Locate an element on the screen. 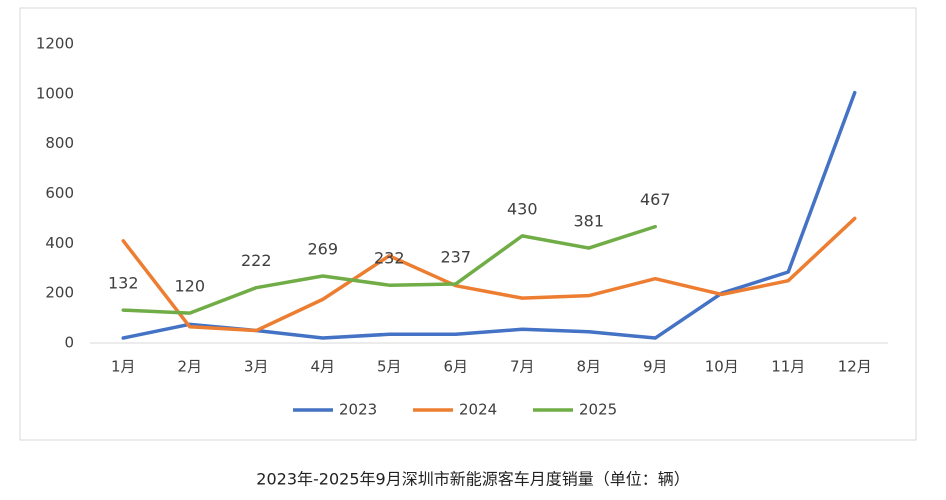 The image size is (946, 500). legend-label: 2025 is located at coordinates (598, 410).